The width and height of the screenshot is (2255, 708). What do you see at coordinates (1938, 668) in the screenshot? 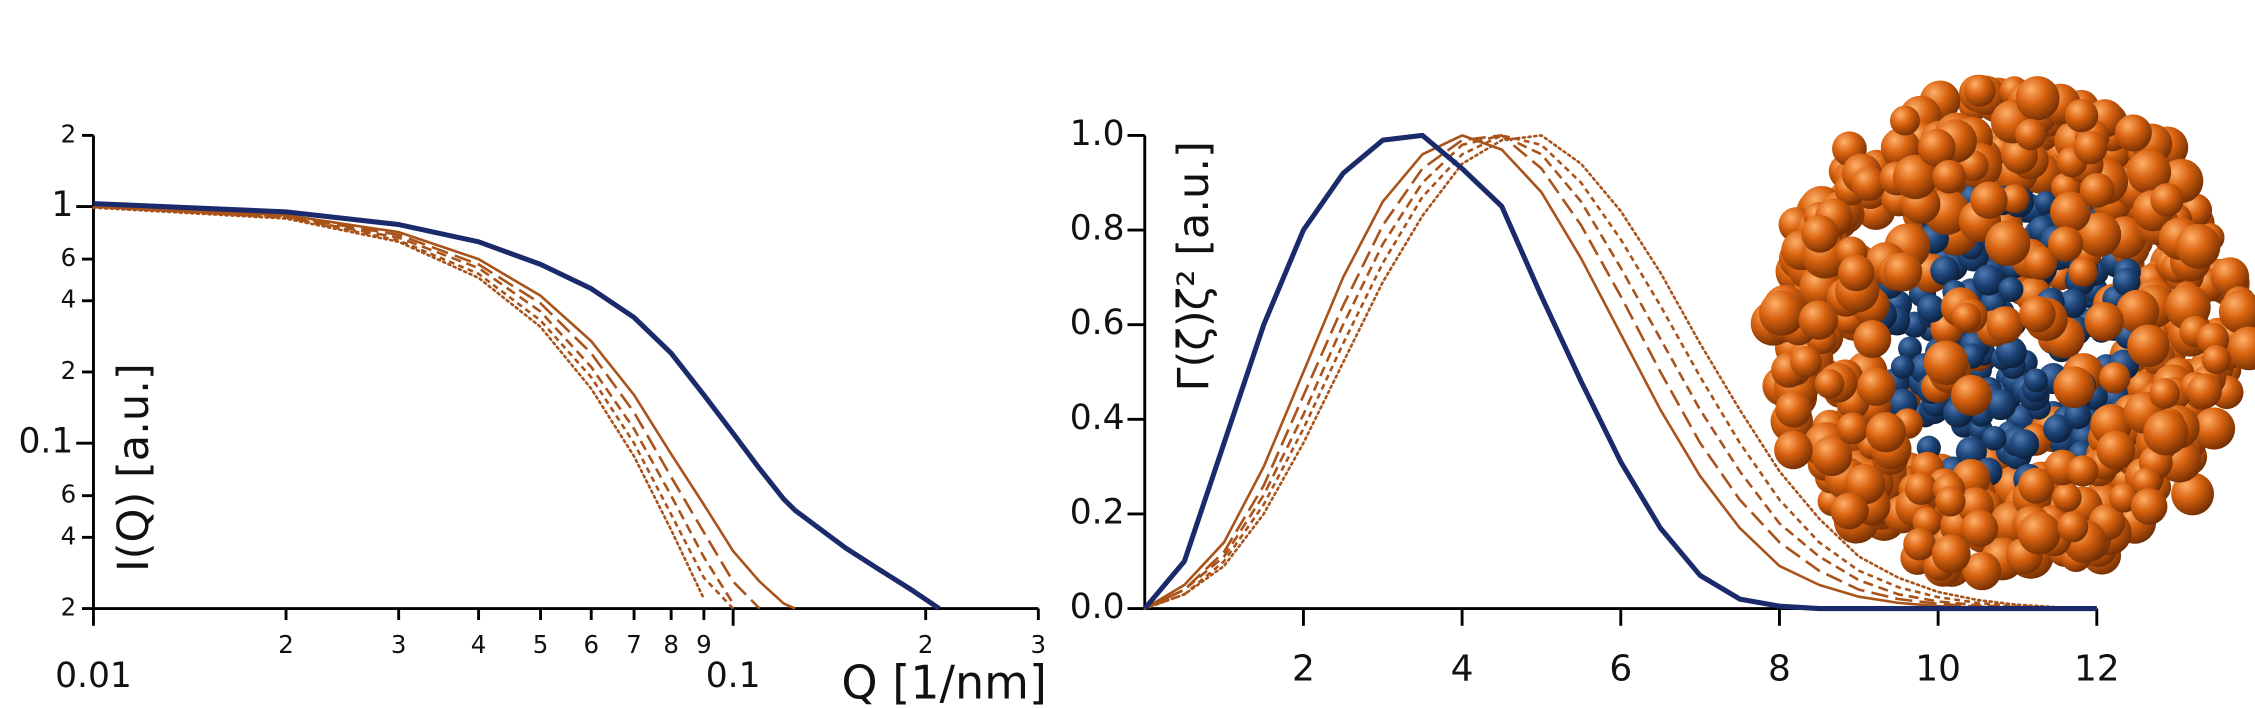
I see `x-tick-label: 10` at bounding box center [1938, 668].